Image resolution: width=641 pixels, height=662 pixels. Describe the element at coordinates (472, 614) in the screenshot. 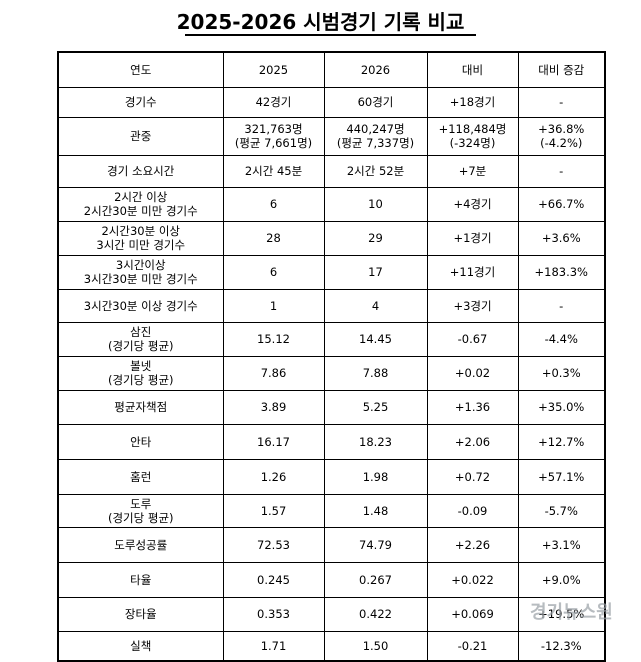

I see `diff-value: +0.069` at that location.